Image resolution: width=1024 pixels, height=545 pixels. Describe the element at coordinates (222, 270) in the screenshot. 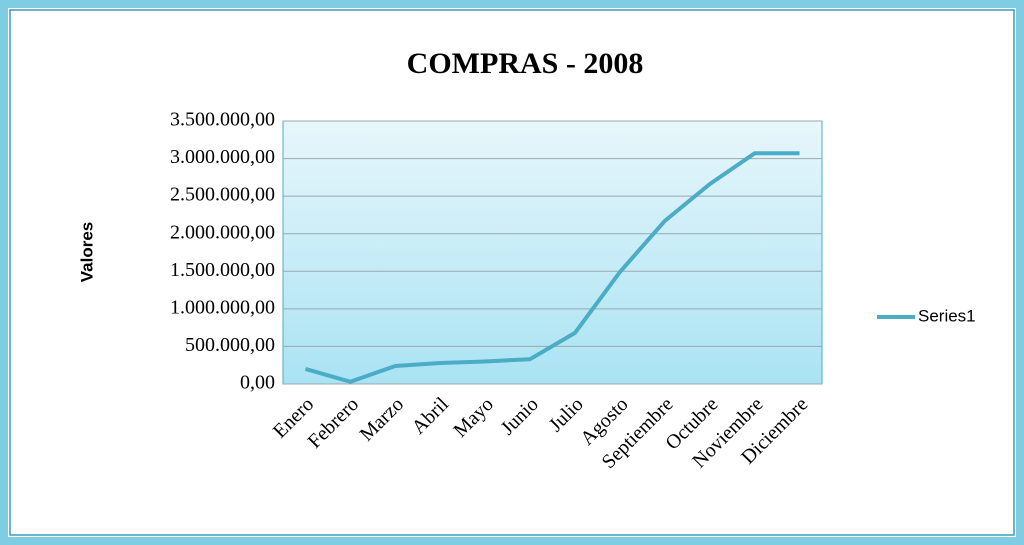

I see `y-tick-label: 1.500.000,00` at that location.